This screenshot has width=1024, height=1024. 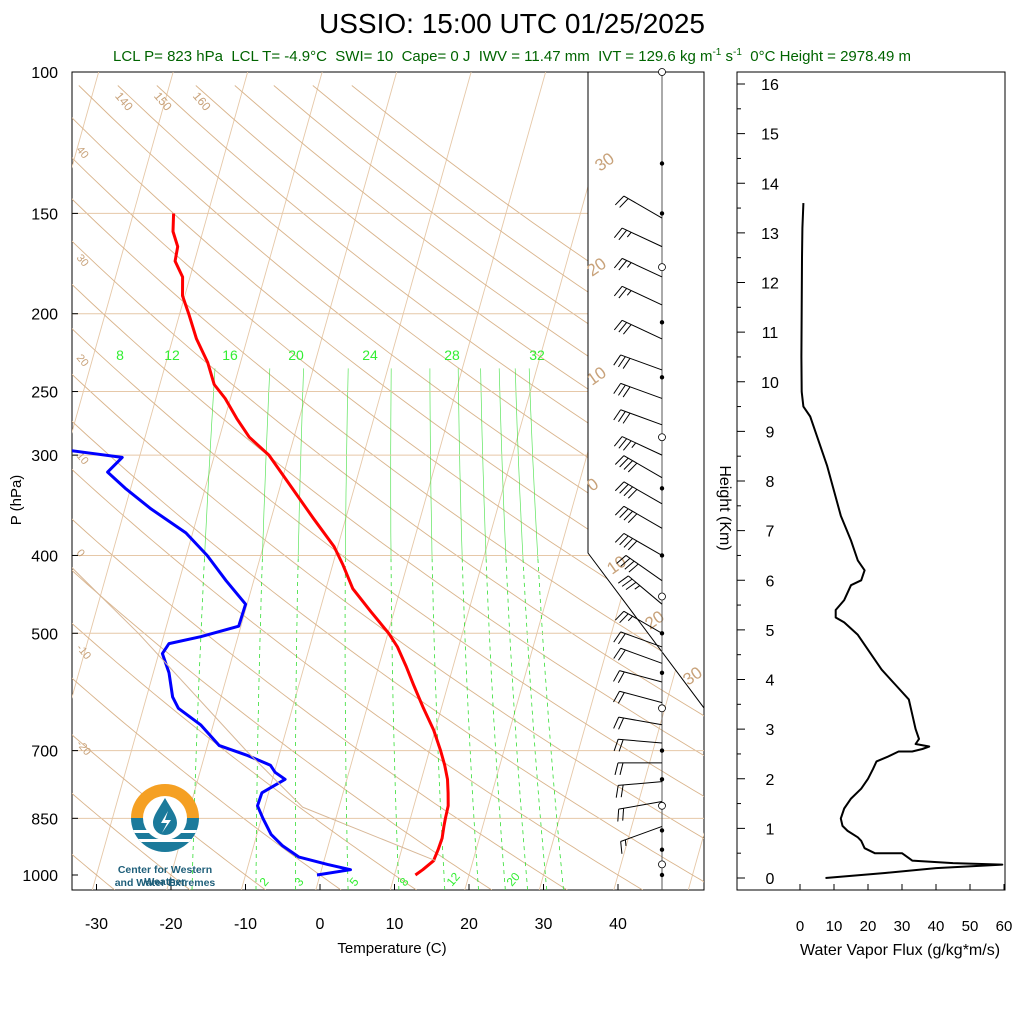 What do you see at coordinates (16, 500) in the screenshot?
I see `y-axis-label: P (hPa)` at bounding box center [16, 500].